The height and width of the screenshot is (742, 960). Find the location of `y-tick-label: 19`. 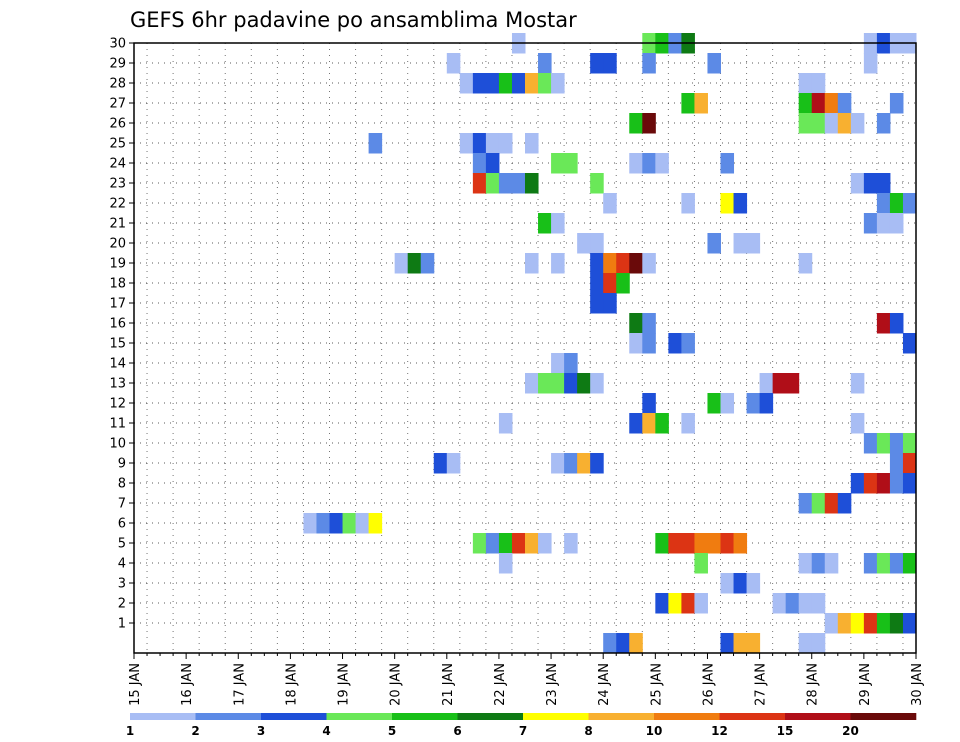

y-tick-label: 19 is located at coordinates (117, 264).